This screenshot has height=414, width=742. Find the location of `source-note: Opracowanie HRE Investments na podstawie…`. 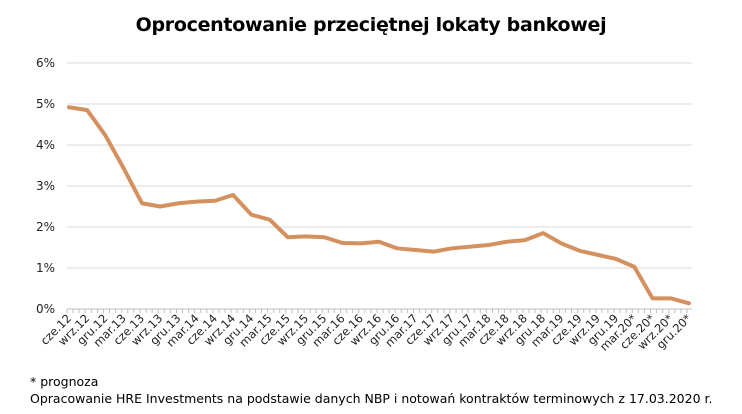

source-note: Opracowanie HRE Investments na podstawie… is located at coordinates (371, 398).